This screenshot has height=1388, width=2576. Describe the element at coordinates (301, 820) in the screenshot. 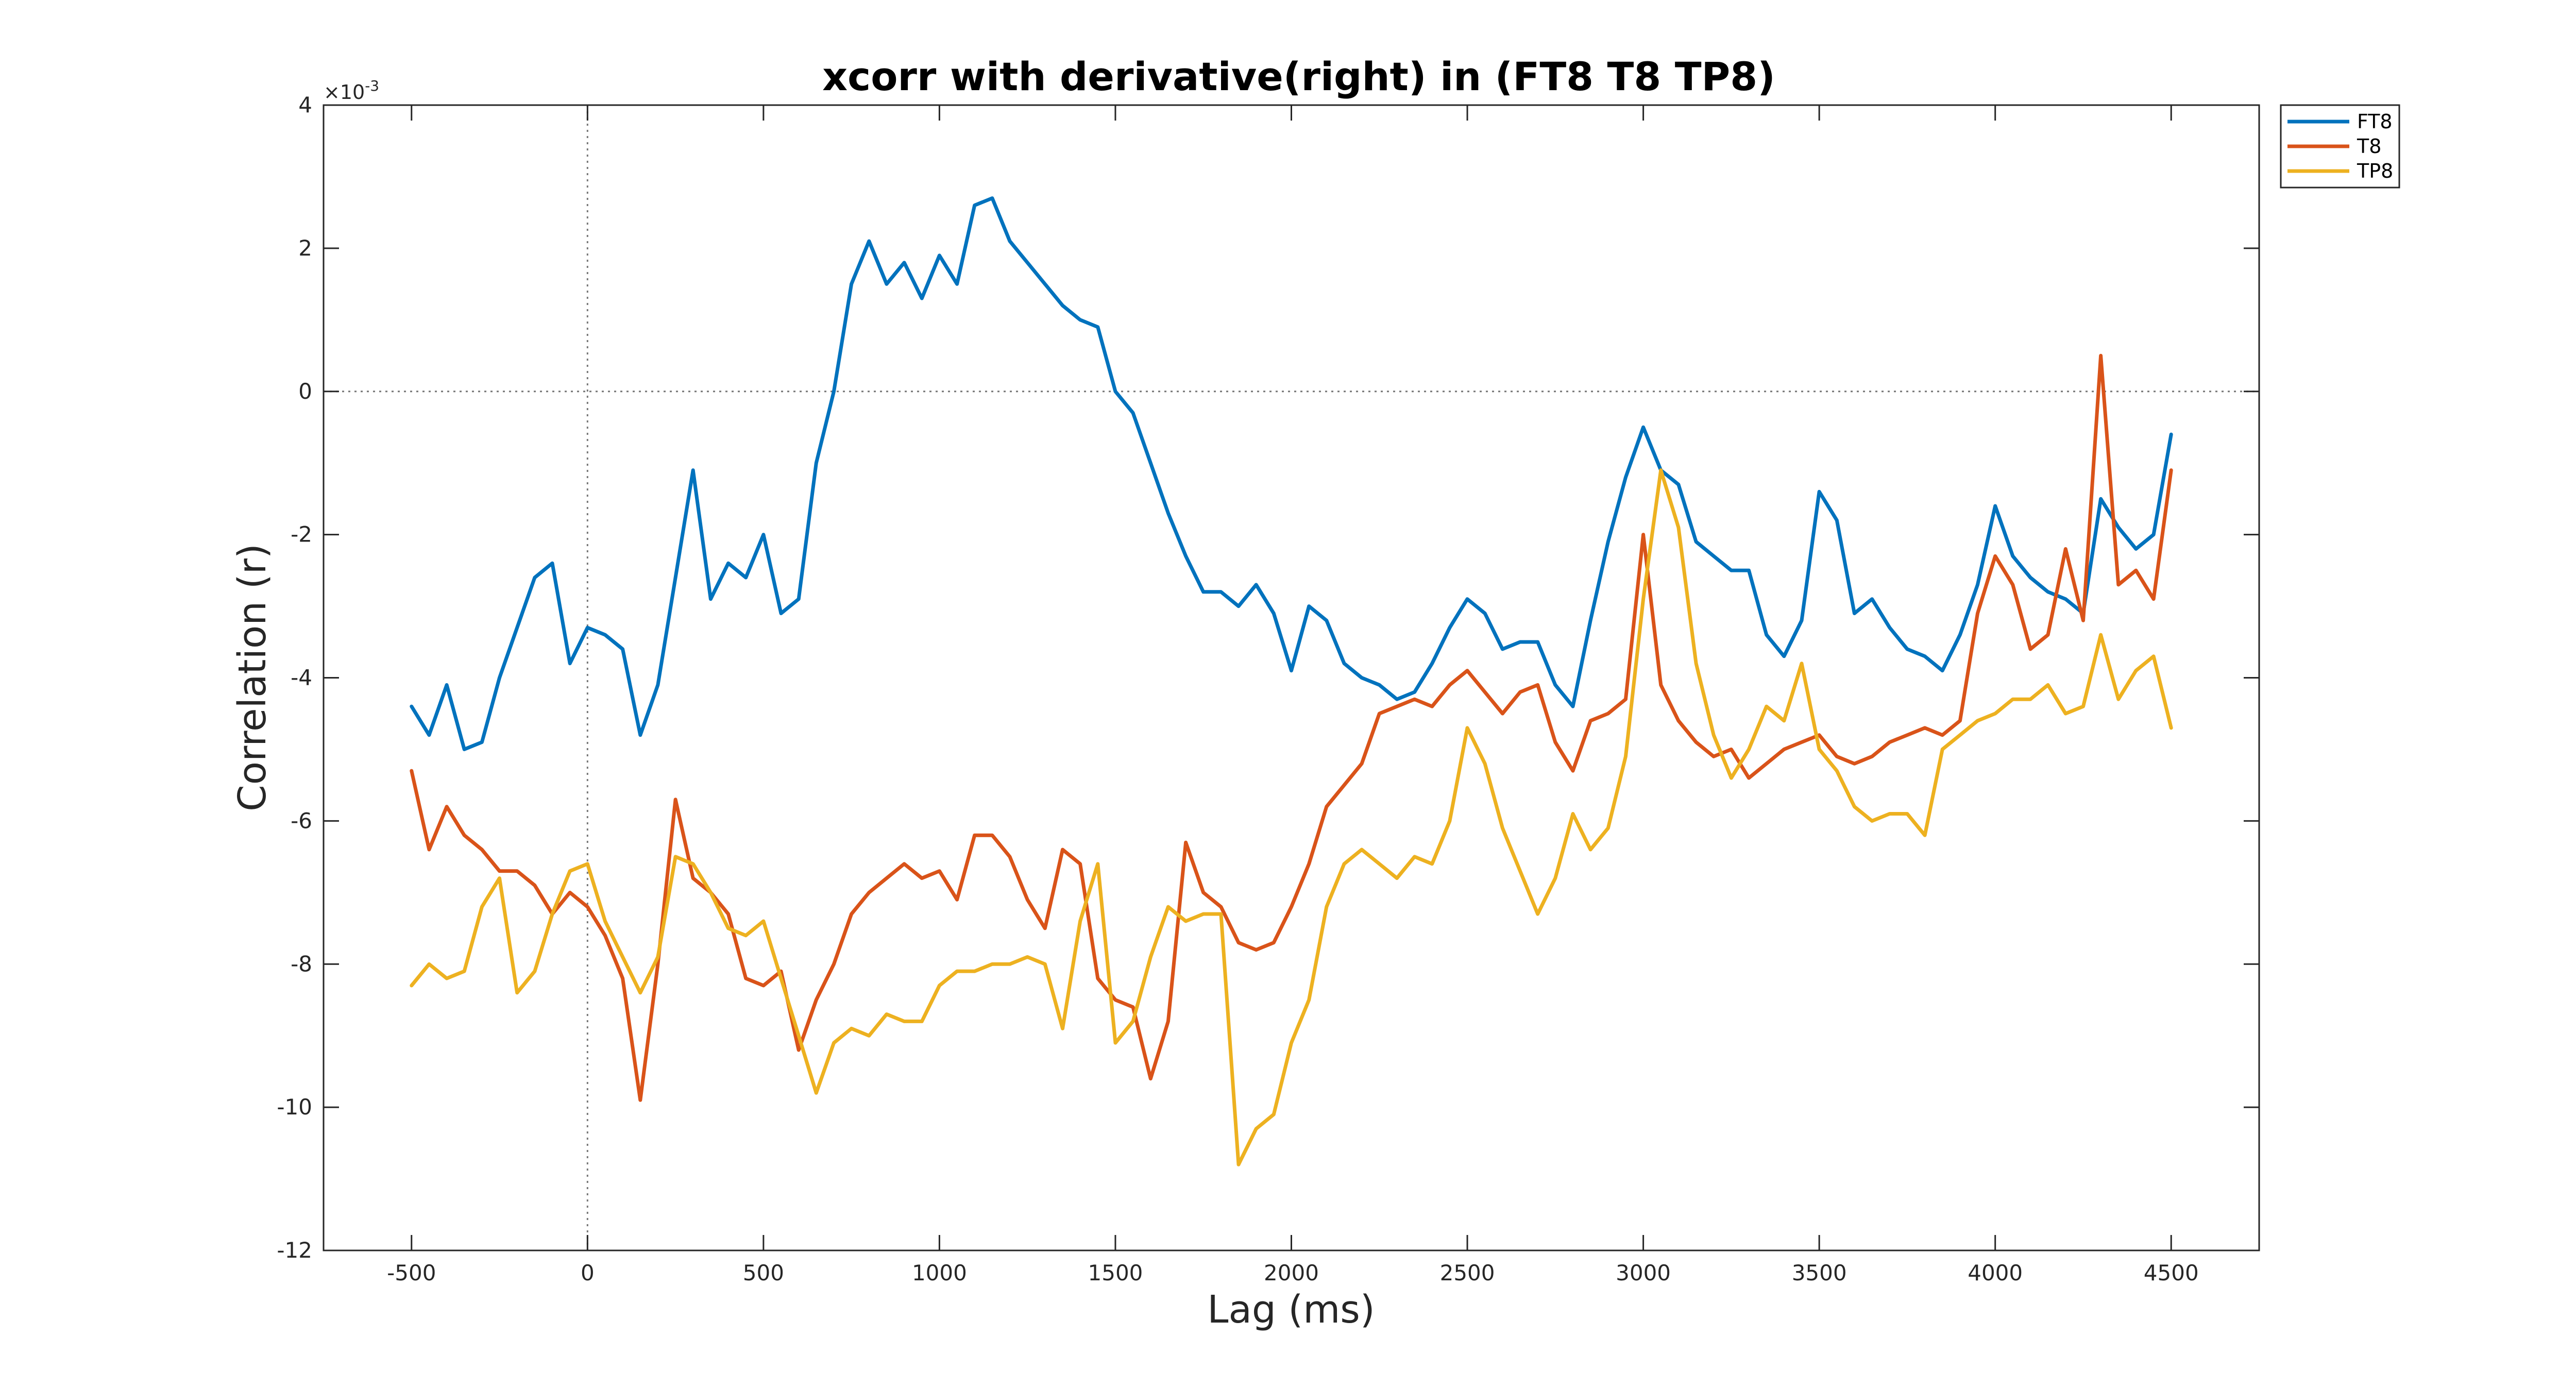

I see `y-tick-label: -6` at that location.